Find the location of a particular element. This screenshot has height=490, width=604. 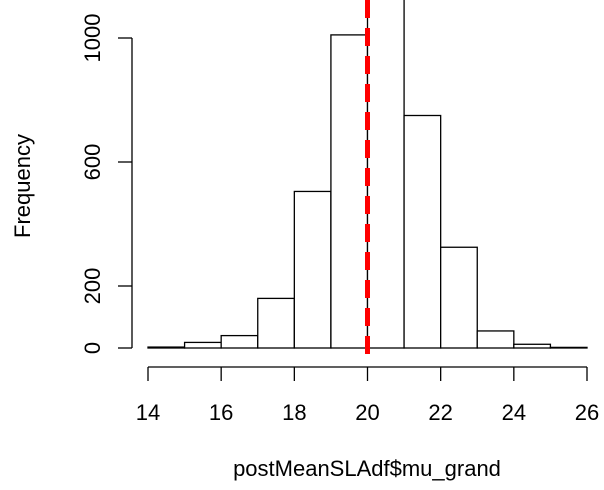

y-tick-label: 600 is located at coordinates (92, 162).